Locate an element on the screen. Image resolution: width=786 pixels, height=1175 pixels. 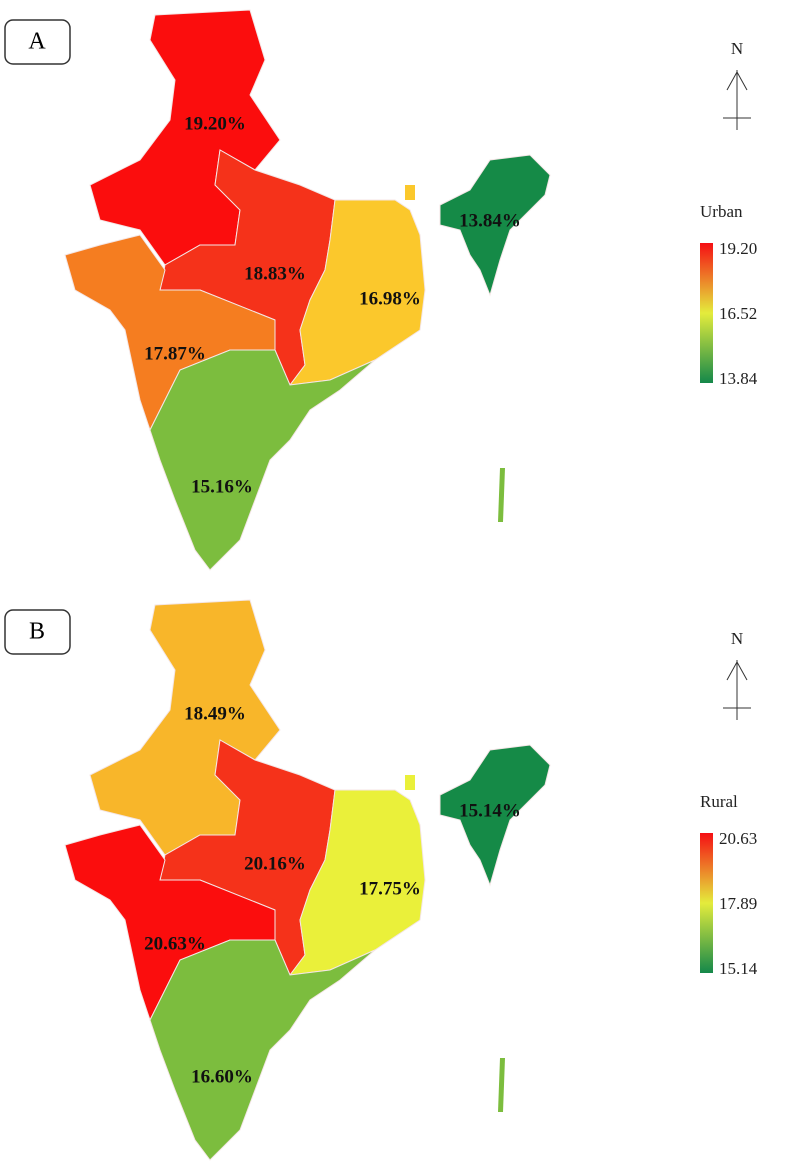
legend-tick-label: 16.52 is located at coordinates (738, 313).